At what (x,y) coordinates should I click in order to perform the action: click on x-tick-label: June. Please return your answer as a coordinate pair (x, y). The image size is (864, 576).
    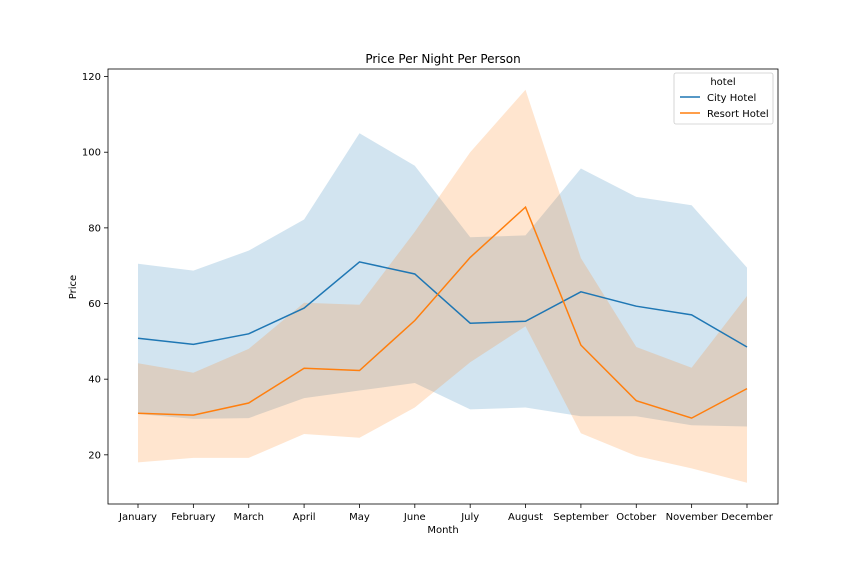
    Looking at the image, I should click on (414, 517).